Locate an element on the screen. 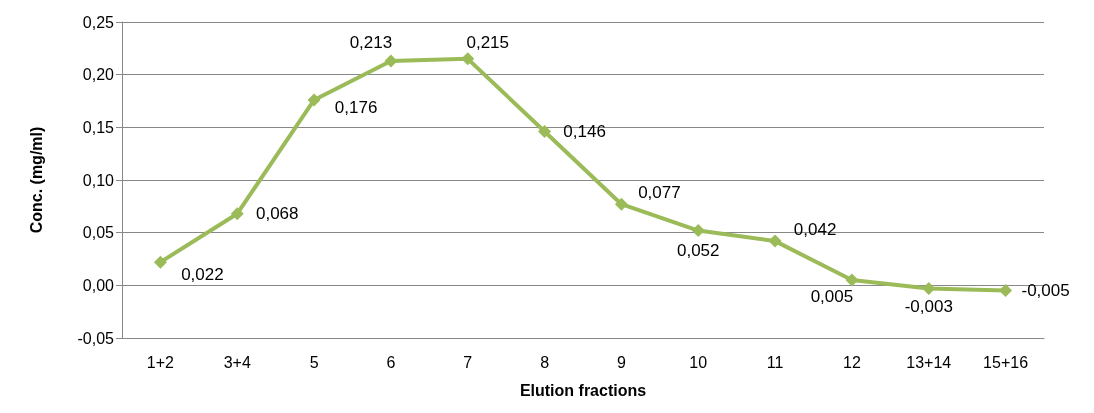 The height and width of the screenshot is (413, 1094). data-label: -0,005 is located at coordinates (1045, 291).